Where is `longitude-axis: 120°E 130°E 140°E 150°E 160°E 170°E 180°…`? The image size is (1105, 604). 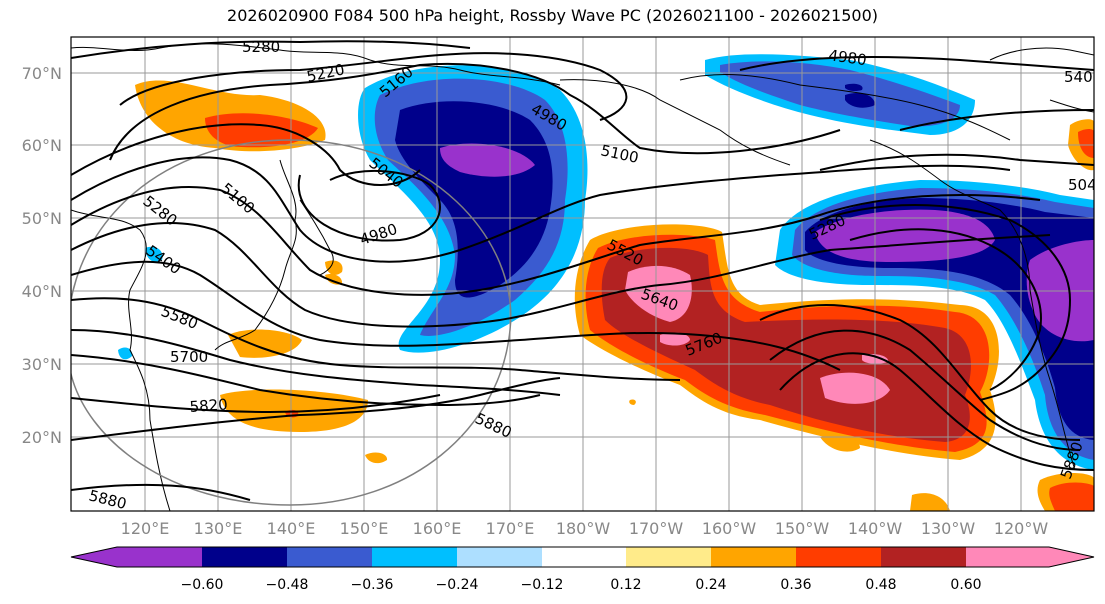 longitude-axis: 120°E 130°E 140°E 150°E 160°E 170°E 180°… is located at coordinates (585, 528).